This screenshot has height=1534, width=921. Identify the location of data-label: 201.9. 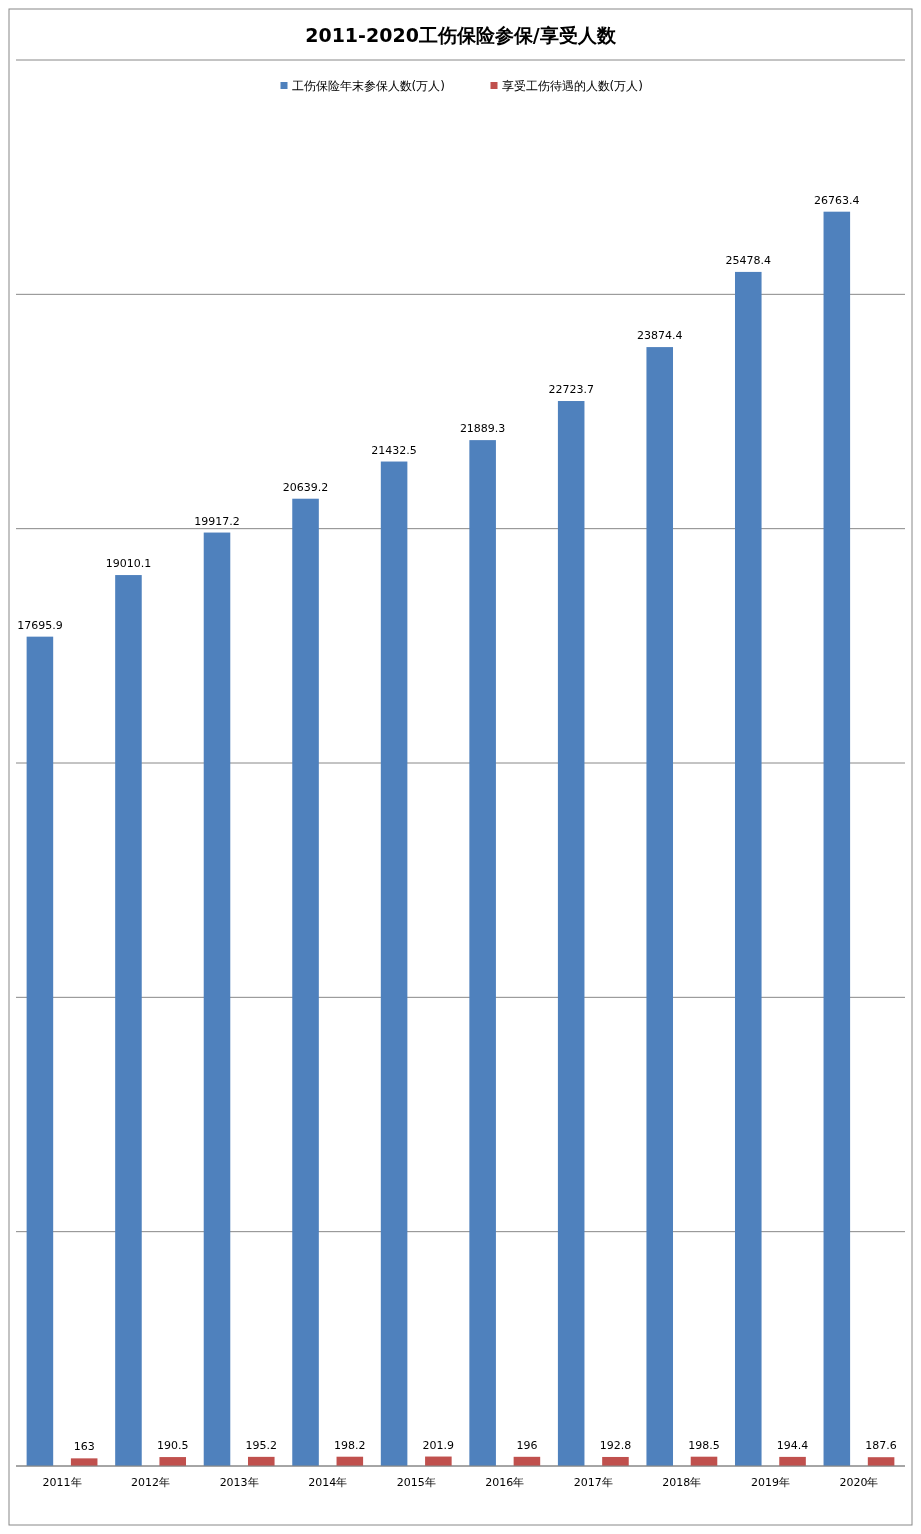
(438, 1445).